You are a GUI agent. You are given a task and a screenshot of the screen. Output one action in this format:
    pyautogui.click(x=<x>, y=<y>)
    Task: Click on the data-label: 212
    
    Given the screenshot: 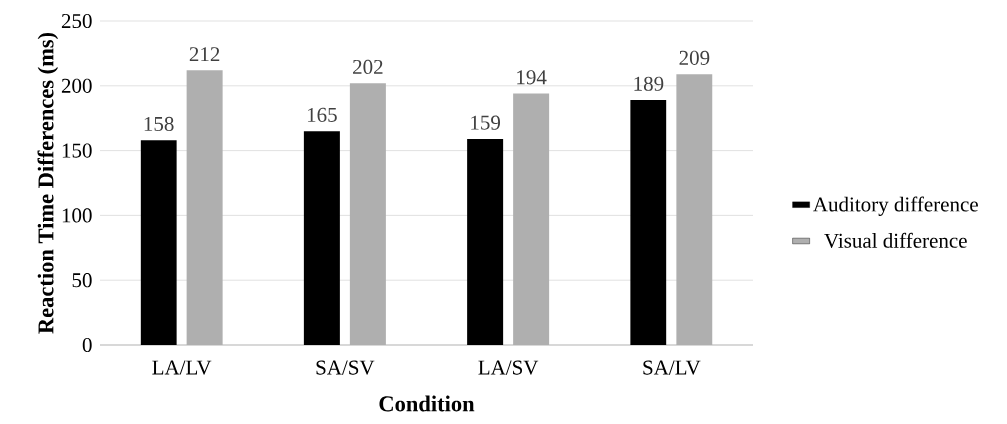 What is the action you would take?
    pyautogui.click(x=204, y=54)
    